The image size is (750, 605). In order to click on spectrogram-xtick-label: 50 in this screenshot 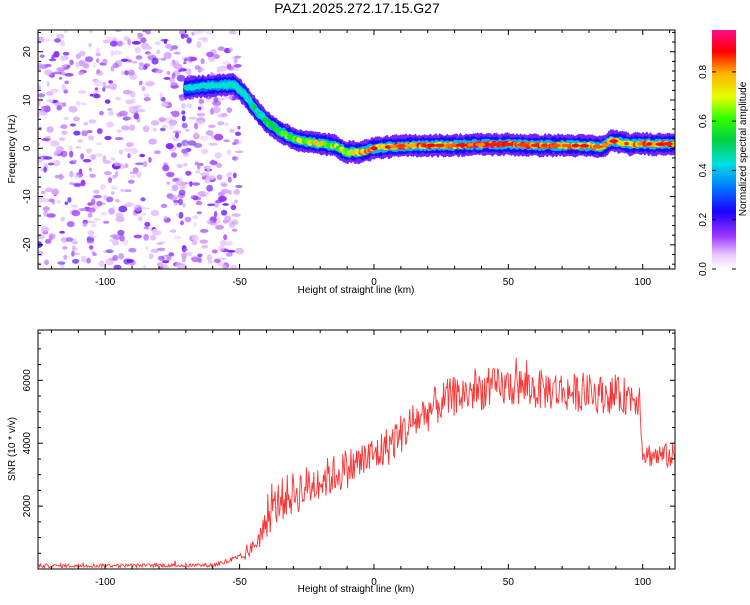, I will do `click(509, 282)`.